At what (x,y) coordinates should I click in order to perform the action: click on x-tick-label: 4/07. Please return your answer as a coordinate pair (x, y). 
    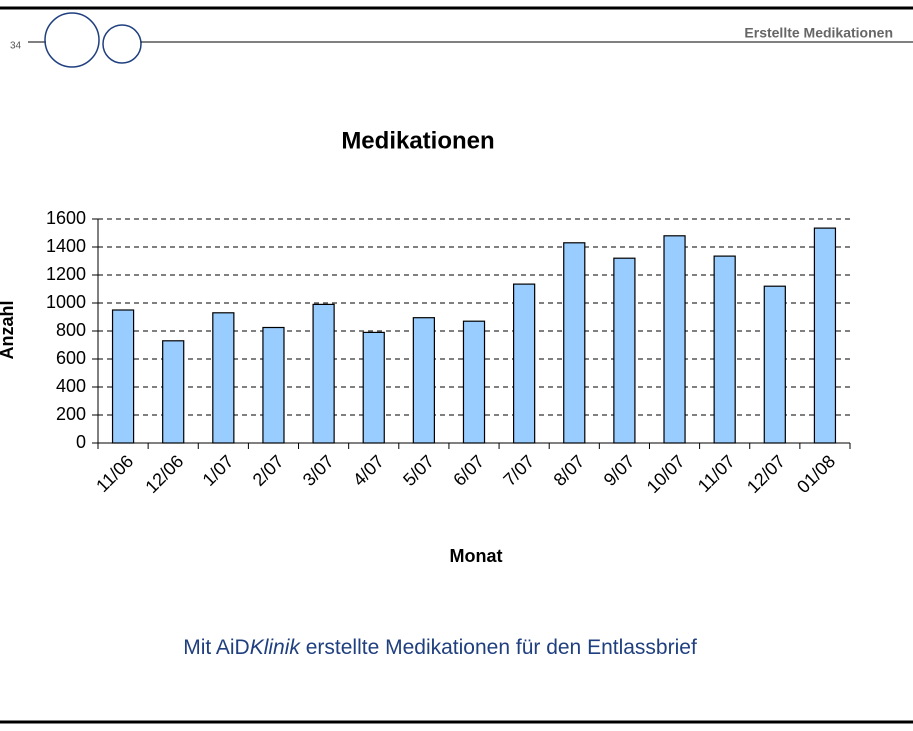
    Looking at the image, I should click on (368, 470).